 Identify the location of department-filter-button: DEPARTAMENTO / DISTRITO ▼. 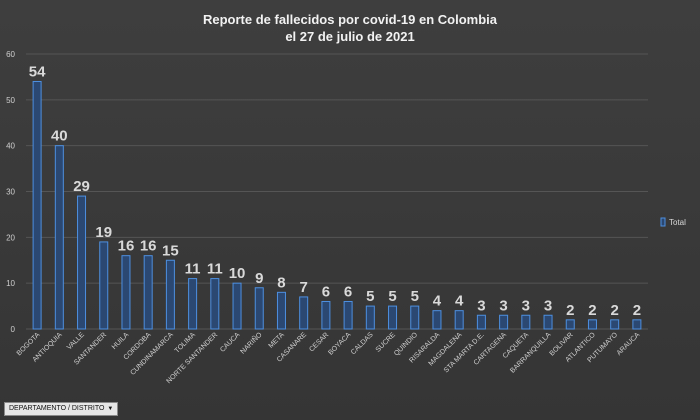
(61, 409).